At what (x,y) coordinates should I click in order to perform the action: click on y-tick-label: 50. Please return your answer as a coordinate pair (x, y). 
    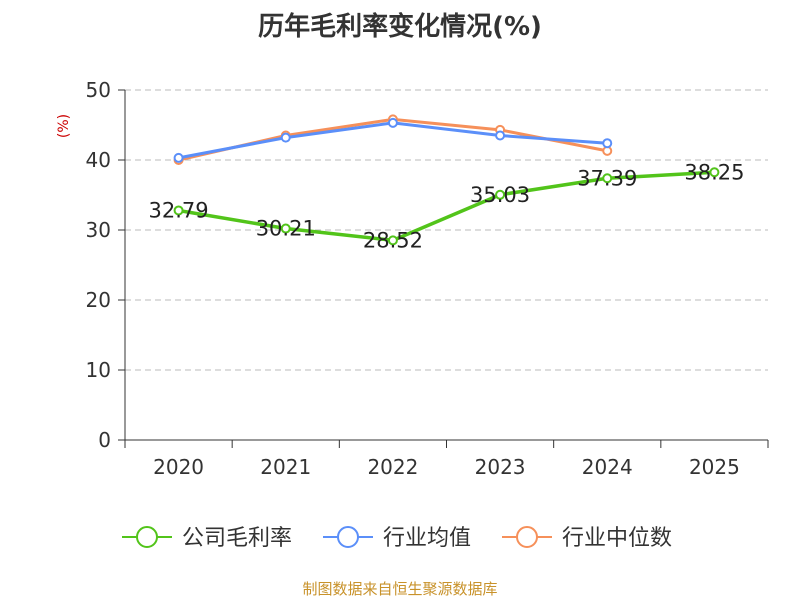
    Looking at the image, I should click on (98, 90).